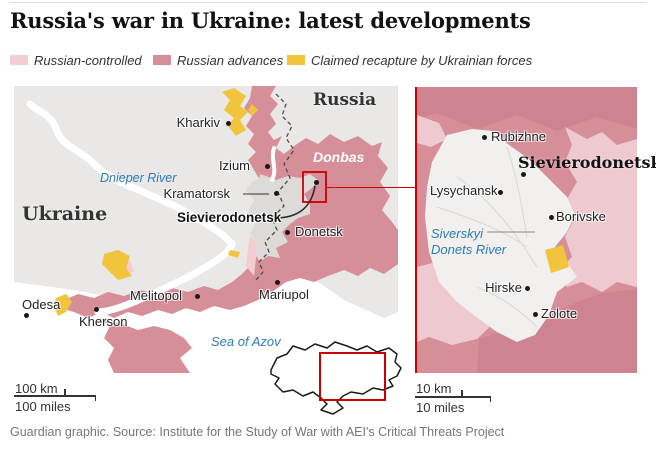 The image size is (656, 449). Describe the element at coordinates (96, 309) in the screenshot. I see `city-dot-kherson` at that location.